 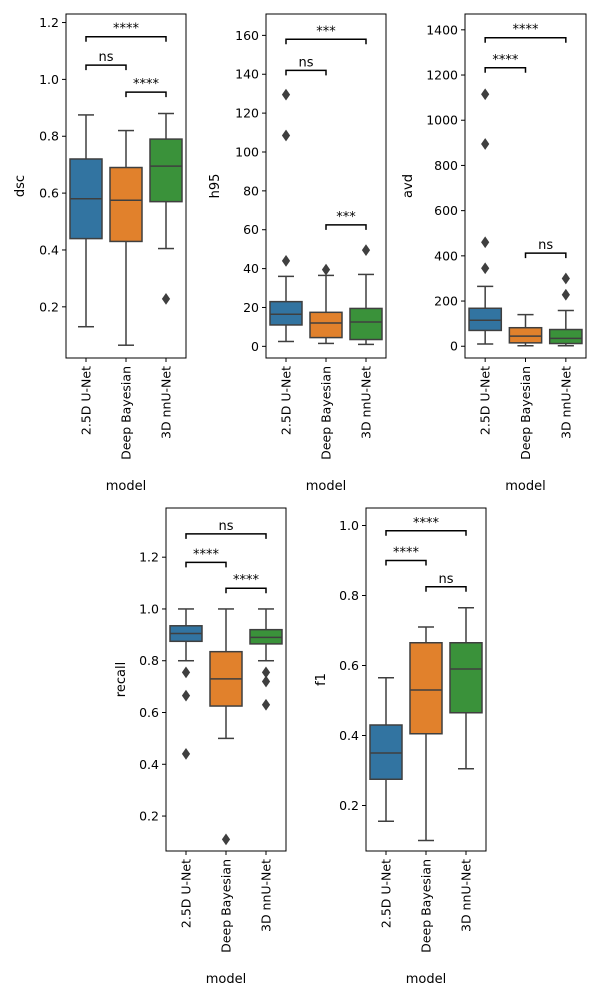 What do you see at coordinates (149, 764) in the screenshot?
I see `y-tick-label: 0.4` at bounding box center [149, 764].